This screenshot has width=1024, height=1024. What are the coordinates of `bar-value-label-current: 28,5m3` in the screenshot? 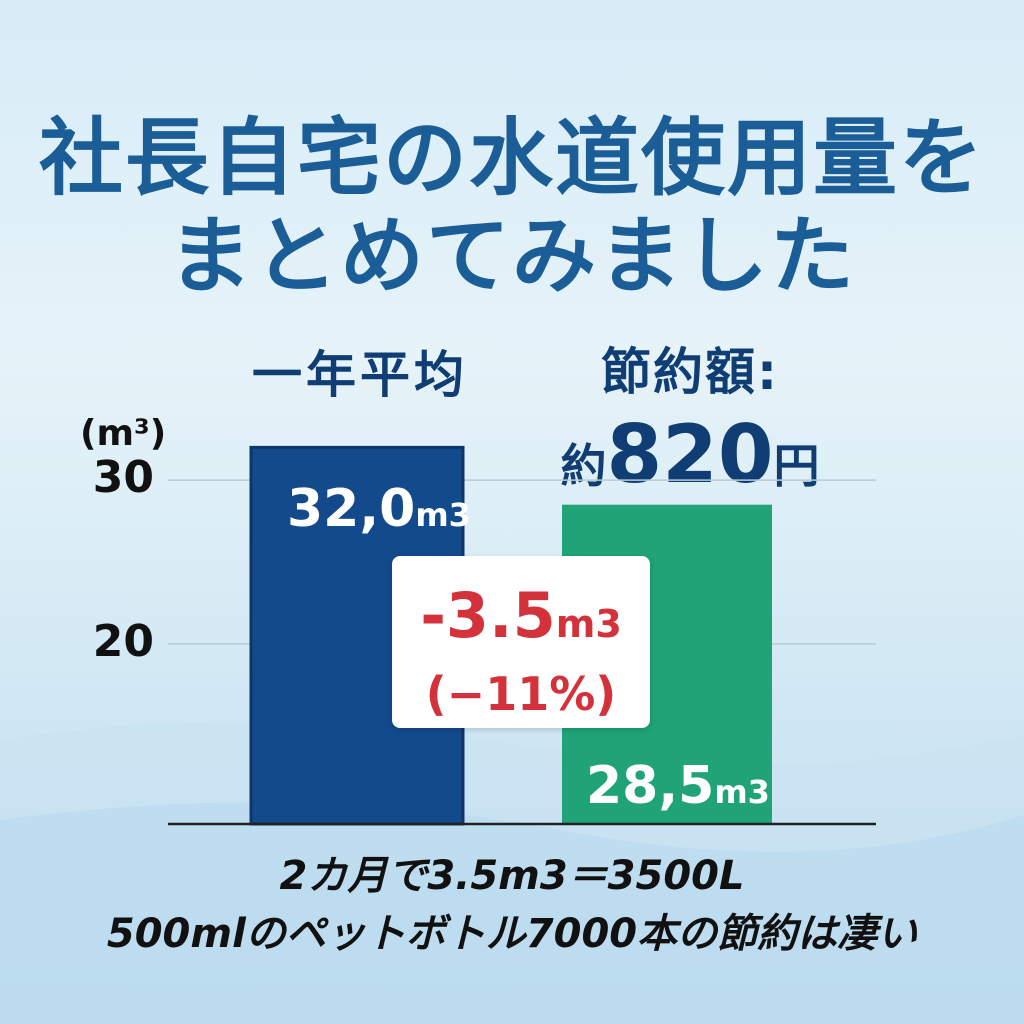 It's located at (678, 792).